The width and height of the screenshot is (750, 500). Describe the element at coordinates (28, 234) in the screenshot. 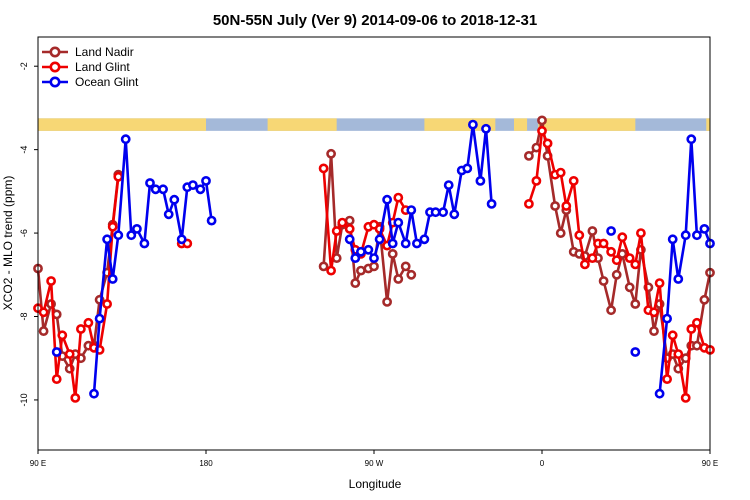

I see `y-axis: -2 -4 -6 -8 -10` at that location.